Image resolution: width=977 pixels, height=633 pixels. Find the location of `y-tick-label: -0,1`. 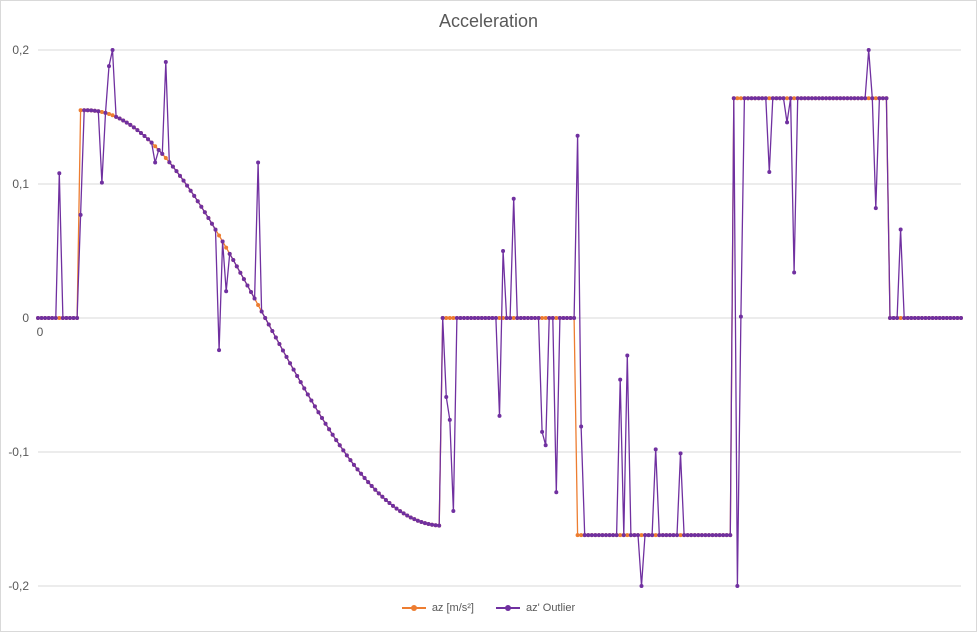

y-tick-label: -0,1 is located at coordinates (18, 452).